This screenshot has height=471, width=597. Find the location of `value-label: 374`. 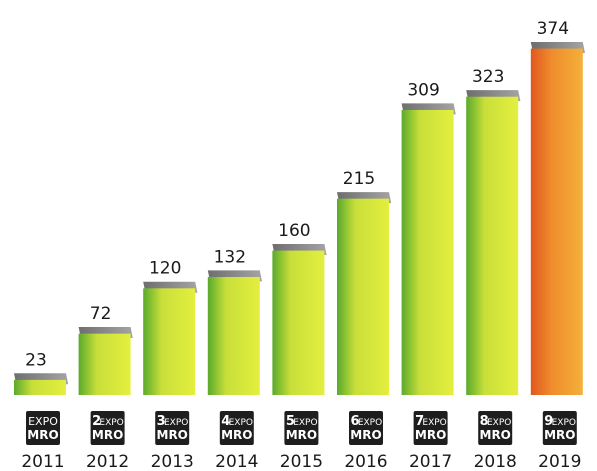

value-label: 374 is located at coordinates (553, 29).